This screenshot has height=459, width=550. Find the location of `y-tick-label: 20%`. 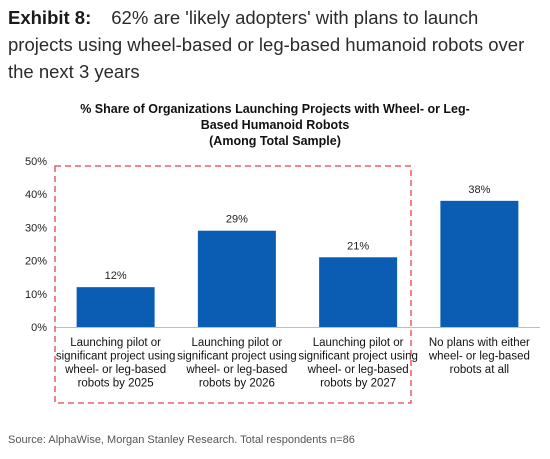

y-tick-label: 20% is located at coordinates (36, 262).